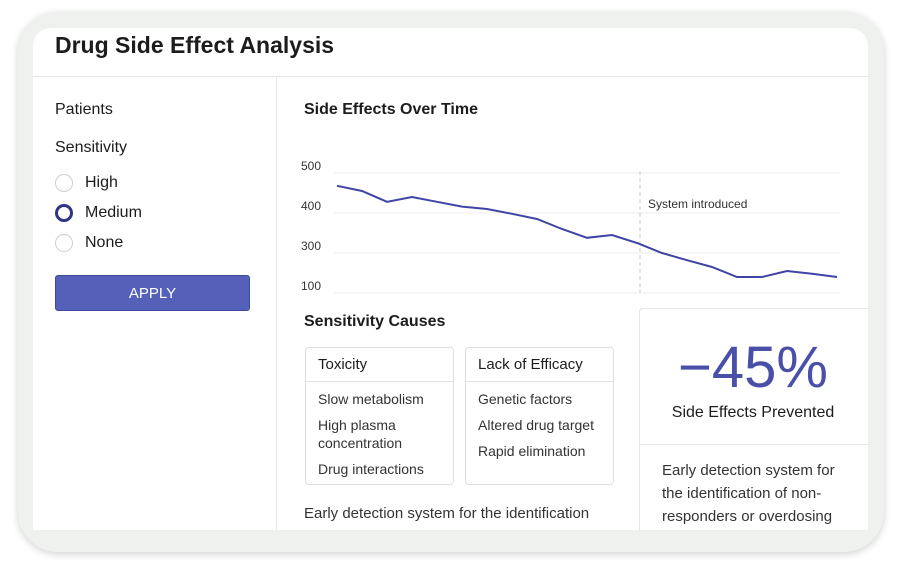  Describe the element at coordinates (532, 451) in the screenshot. I see `cause-item: Rapid elimination` at that location.